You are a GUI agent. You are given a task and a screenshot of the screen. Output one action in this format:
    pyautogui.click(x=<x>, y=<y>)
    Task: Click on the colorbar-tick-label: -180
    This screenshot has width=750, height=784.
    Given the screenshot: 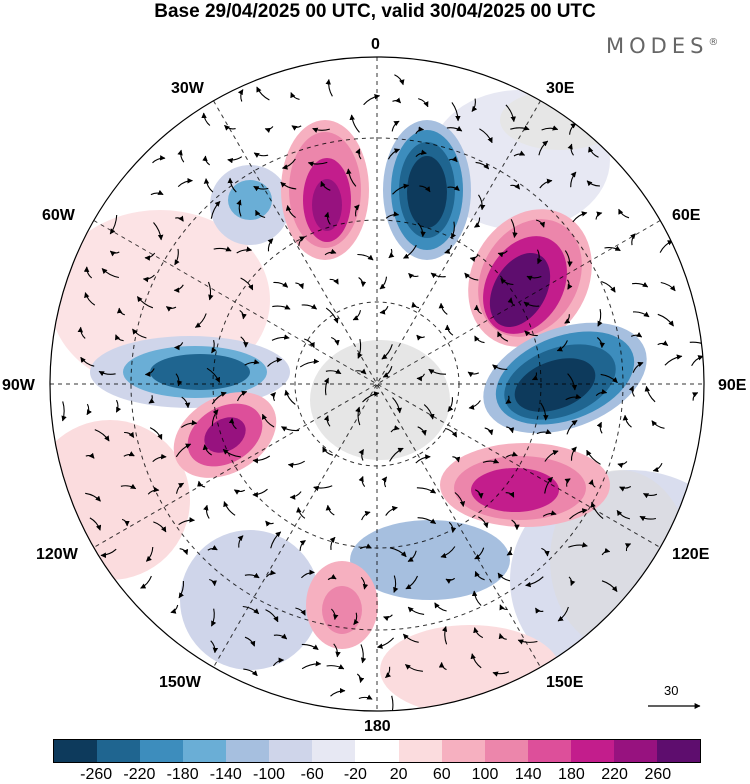 What is the action you would take?
    pyautogui.click(x=182, y=774)
    